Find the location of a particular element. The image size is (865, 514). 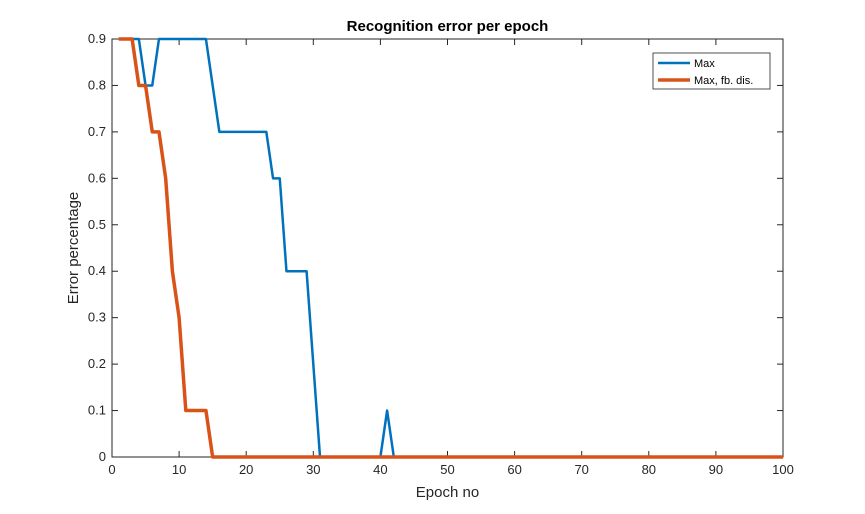

chart-title: Recognition error per epoch is located at coordinates (448, 26).